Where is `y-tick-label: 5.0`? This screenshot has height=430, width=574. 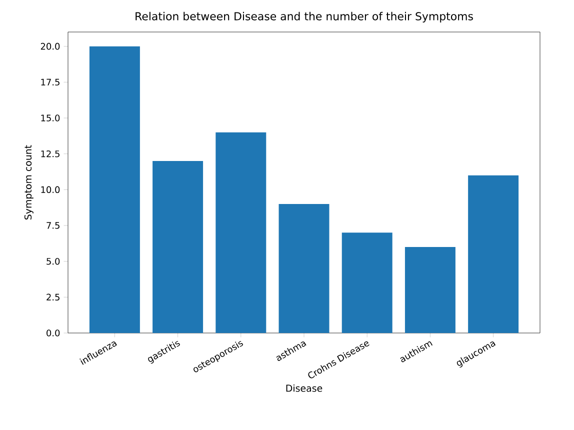 y-tick-label: 5.0 is located at coordinates (53, 261).